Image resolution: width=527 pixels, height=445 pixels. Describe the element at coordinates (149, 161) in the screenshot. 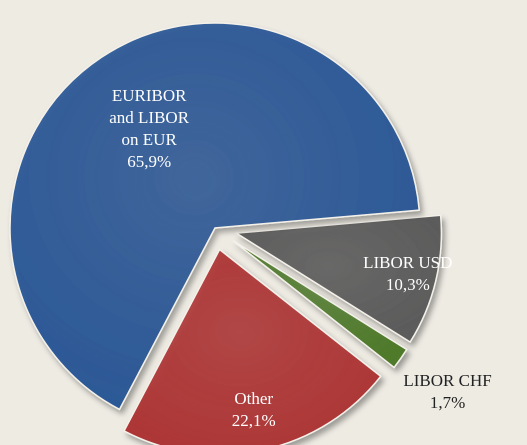

I see `slice-value: 65,9%` at that location.